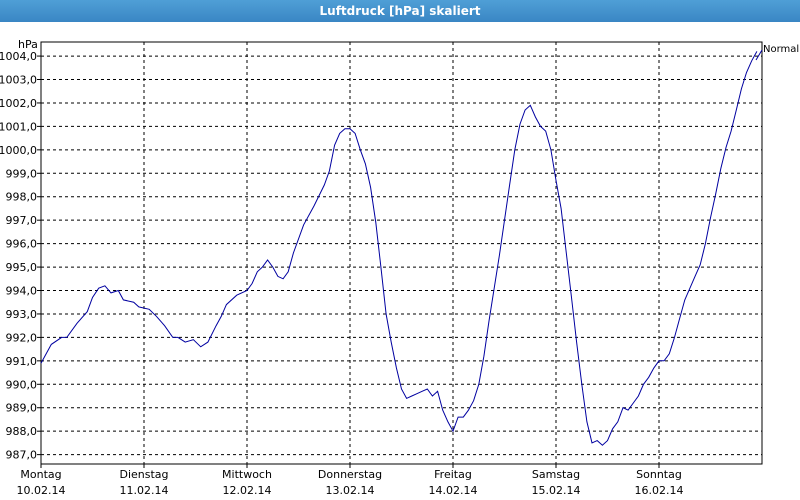 The image size is (800, 500). I want to click on x-tick-label-day: Dienstag, so click(143, 474).